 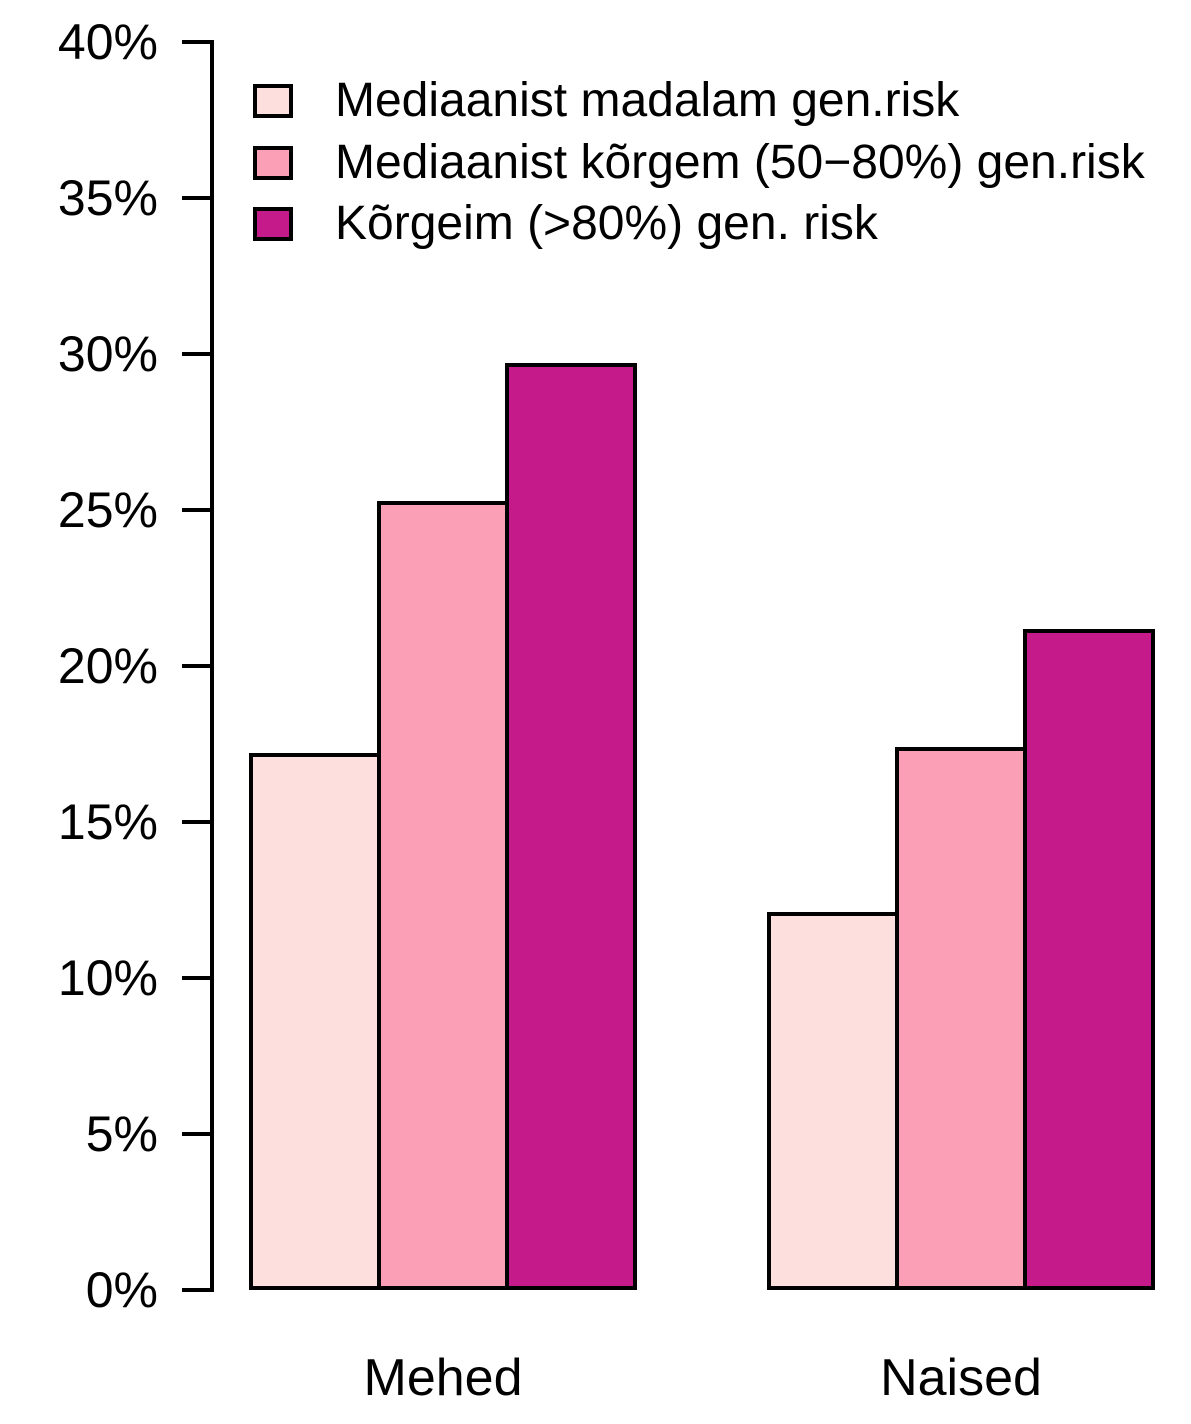 I want to click on legend-label: Kõrgeim (>80%) gen. risk, so click(x=606, y=223).